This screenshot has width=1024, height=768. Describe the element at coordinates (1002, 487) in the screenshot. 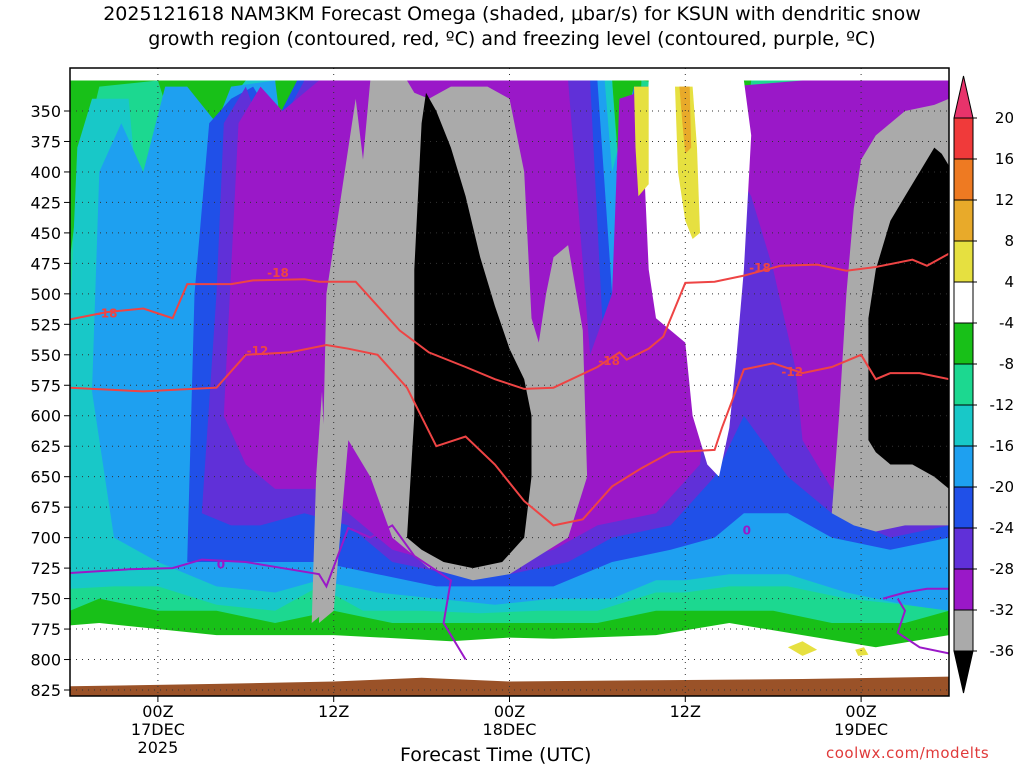

I see `colorbar-label: -20` at that location.